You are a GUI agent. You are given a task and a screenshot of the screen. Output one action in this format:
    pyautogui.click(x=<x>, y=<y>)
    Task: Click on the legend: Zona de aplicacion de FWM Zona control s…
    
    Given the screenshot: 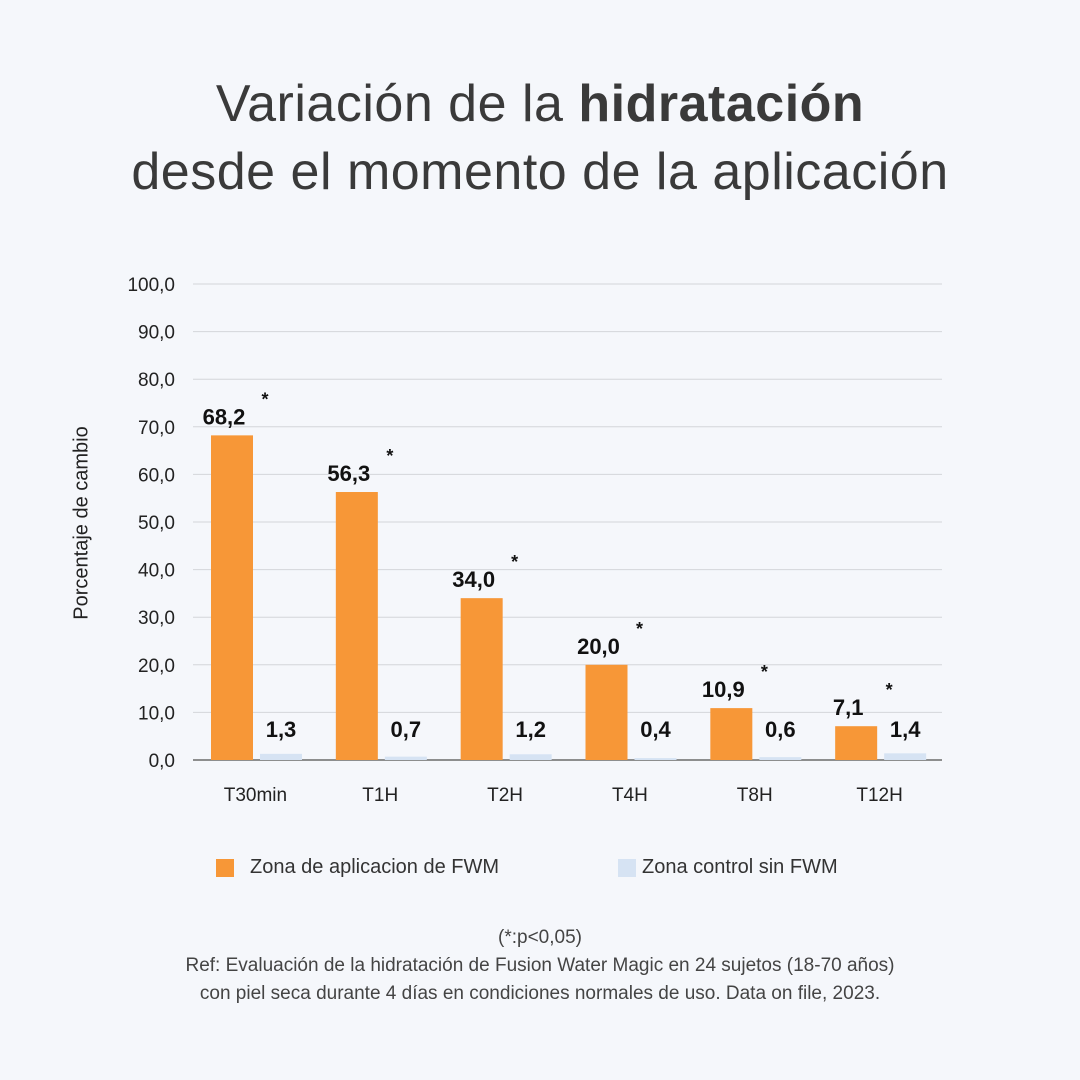 What is the action you would take?
    pyautogui.click(x=540, y=871)
    